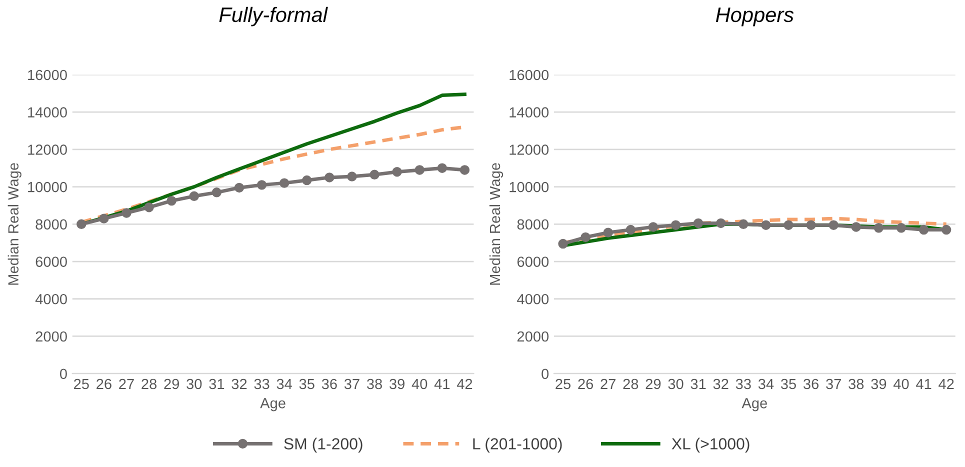  I want to click on chart-title: Fully-formal, so click(273, 16).